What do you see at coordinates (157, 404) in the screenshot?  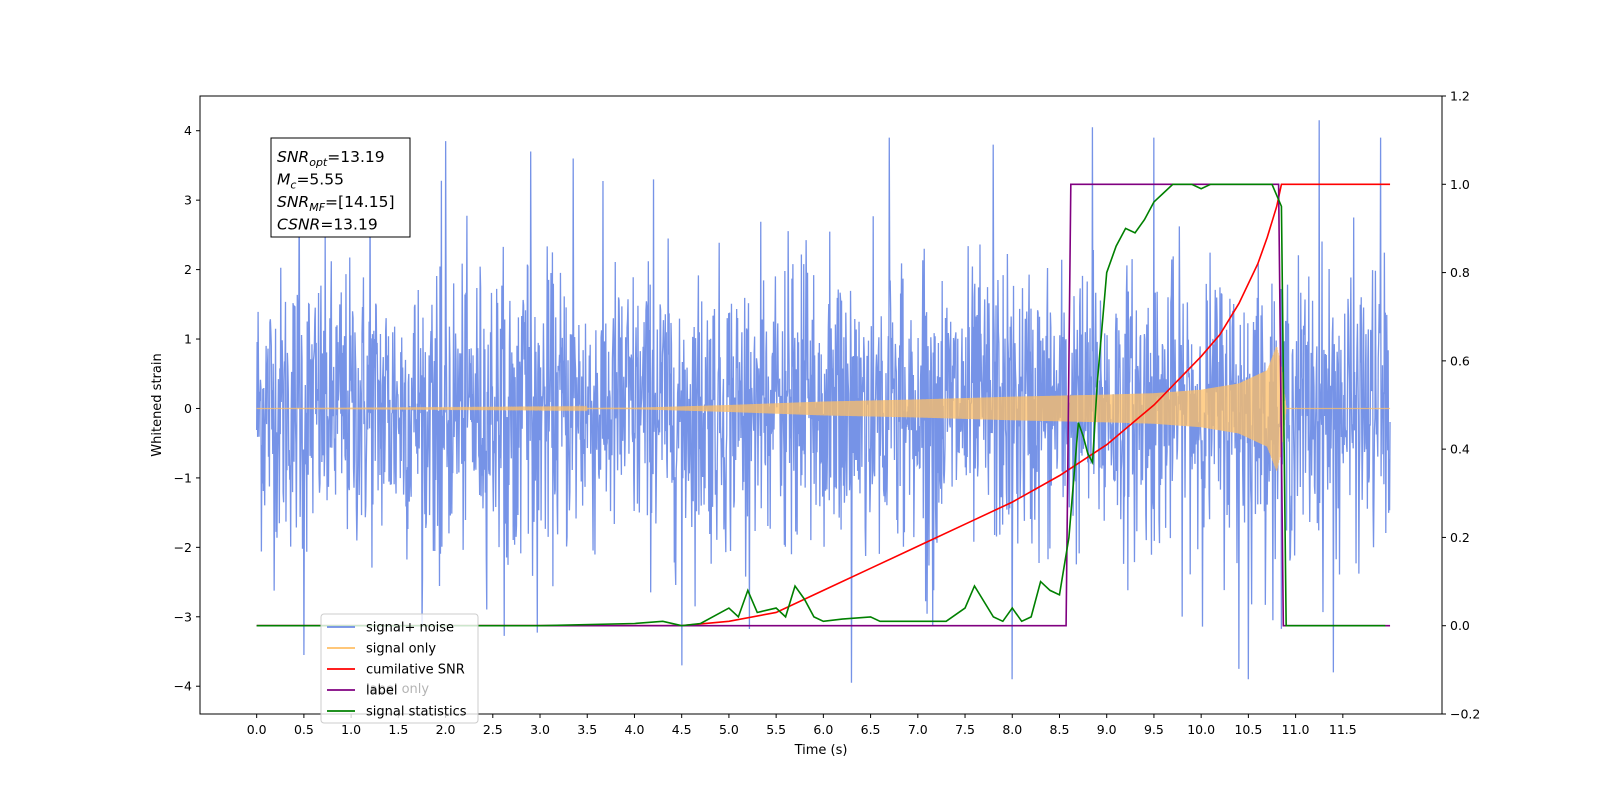 I see `y-axis-label: Whitened strain` at bounding box center [157, 404].